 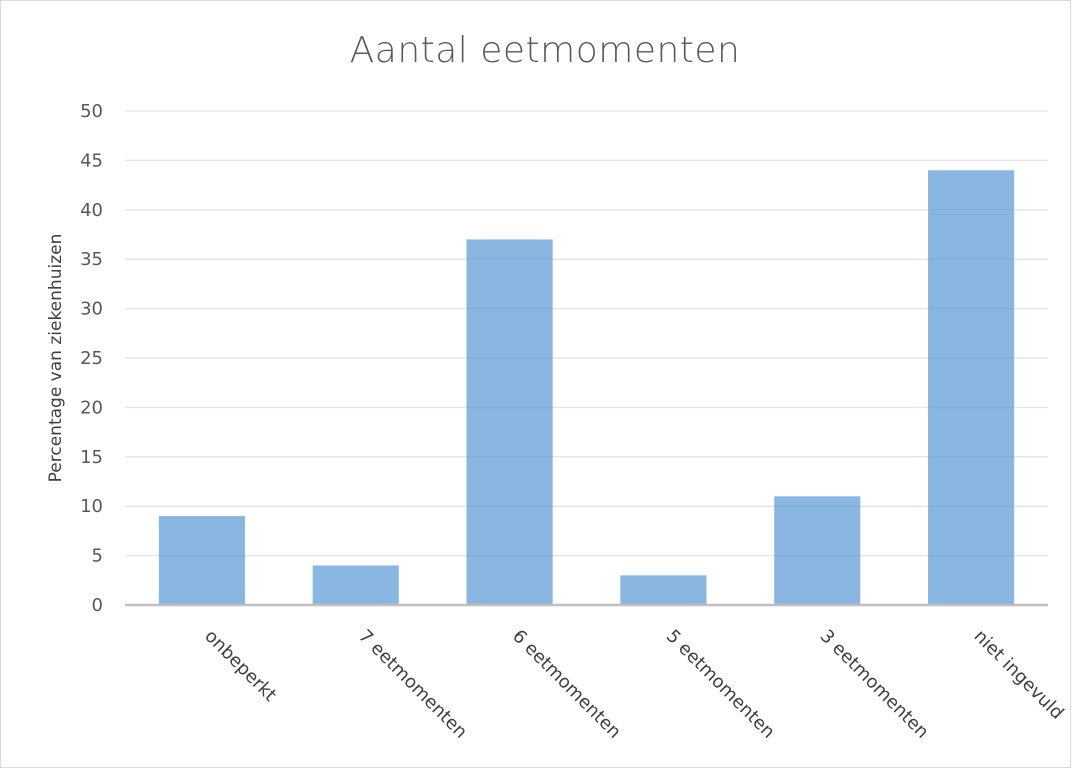 I want to click on y-tick-label: 35, so click(x=91, y=259).